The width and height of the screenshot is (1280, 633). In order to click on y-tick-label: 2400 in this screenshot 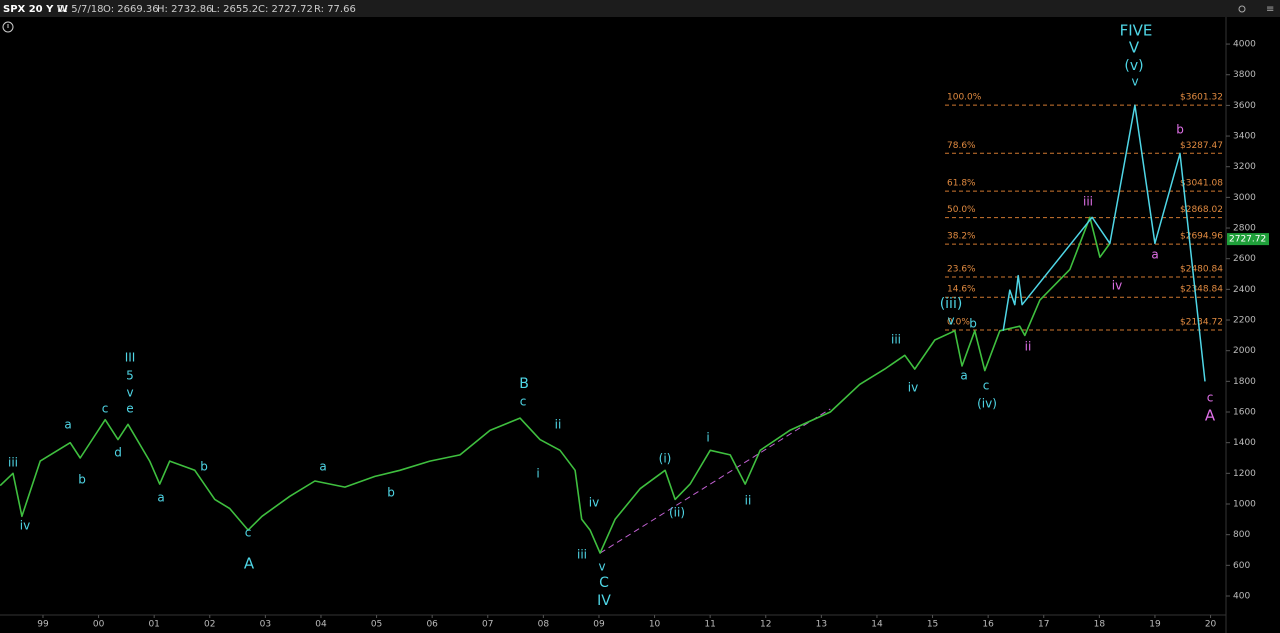, I will do `click(1244, 290)`.